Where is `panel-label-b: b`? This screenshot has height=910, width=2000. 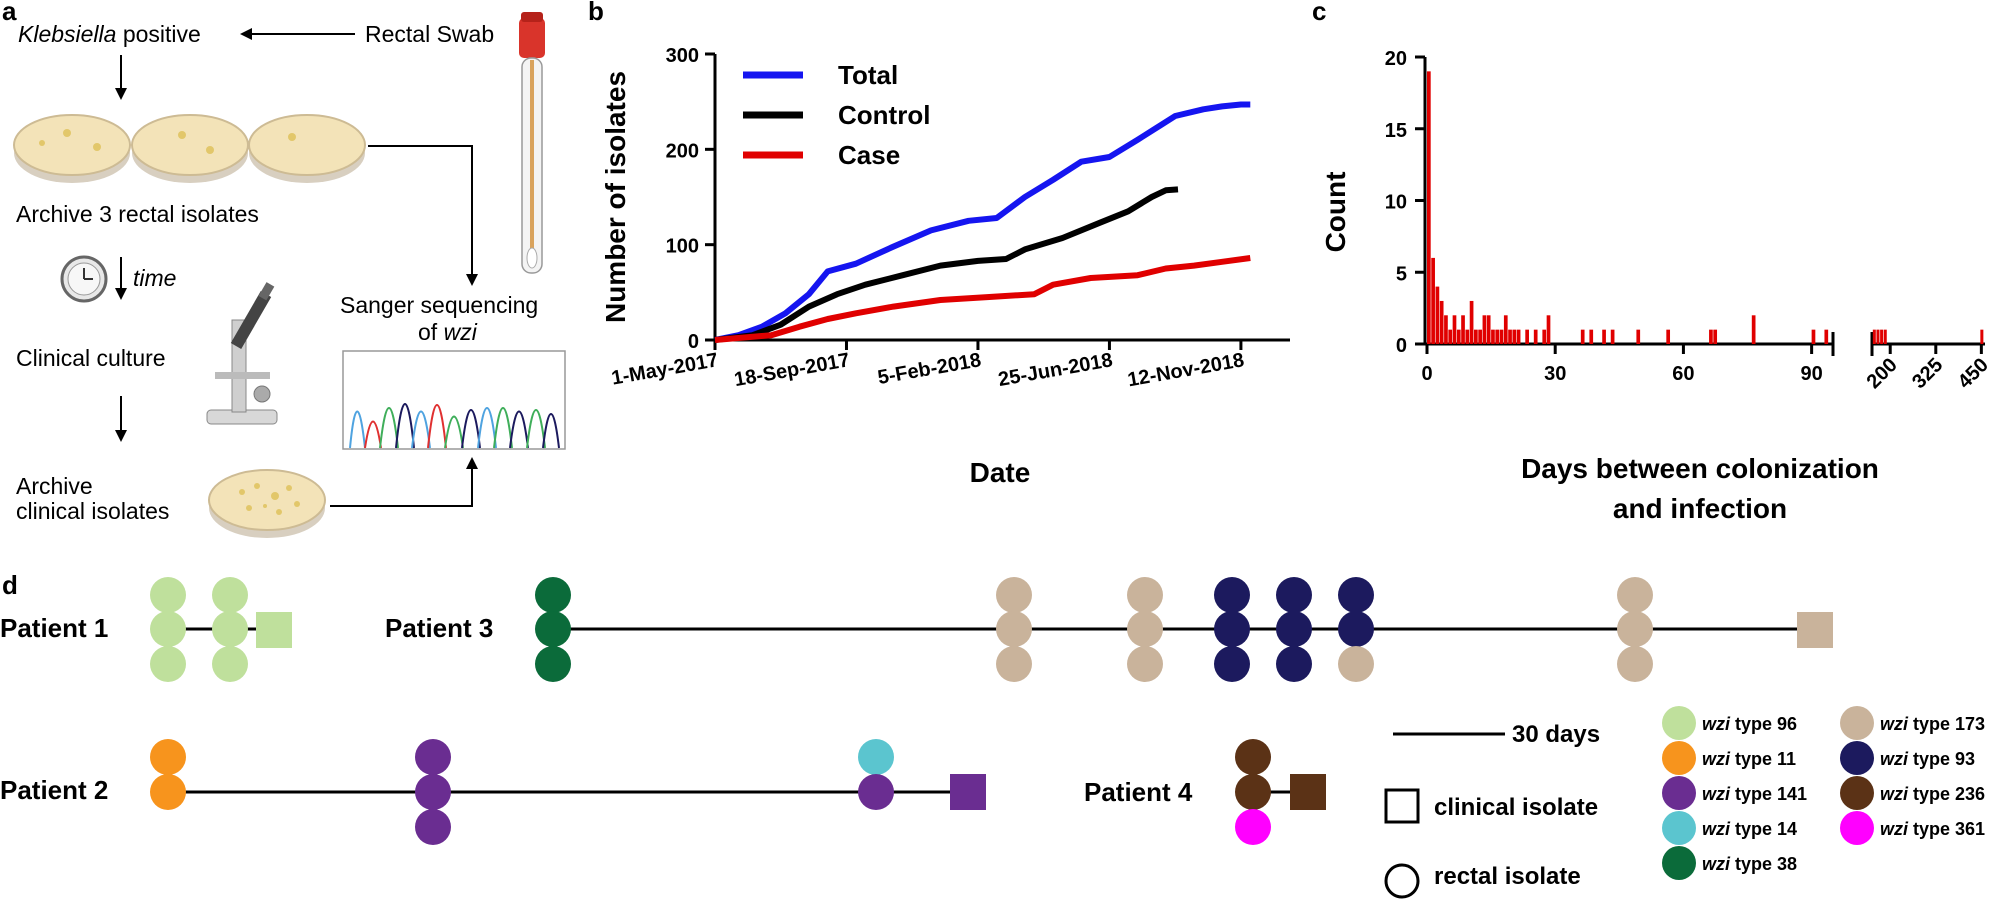 panel-label-b: b is located at coordinates (596, 13).